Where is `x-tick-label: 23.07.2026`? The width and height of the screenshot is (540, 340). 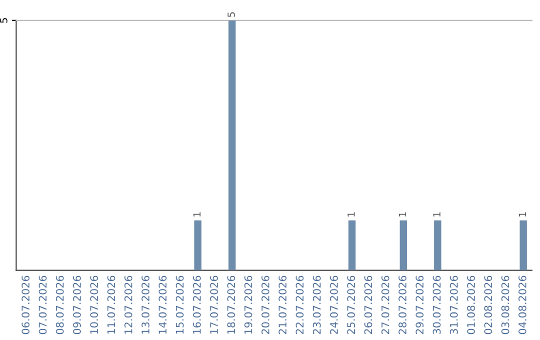
x-tick-label: 23.07.2026 is located at coordinates (316, 305).